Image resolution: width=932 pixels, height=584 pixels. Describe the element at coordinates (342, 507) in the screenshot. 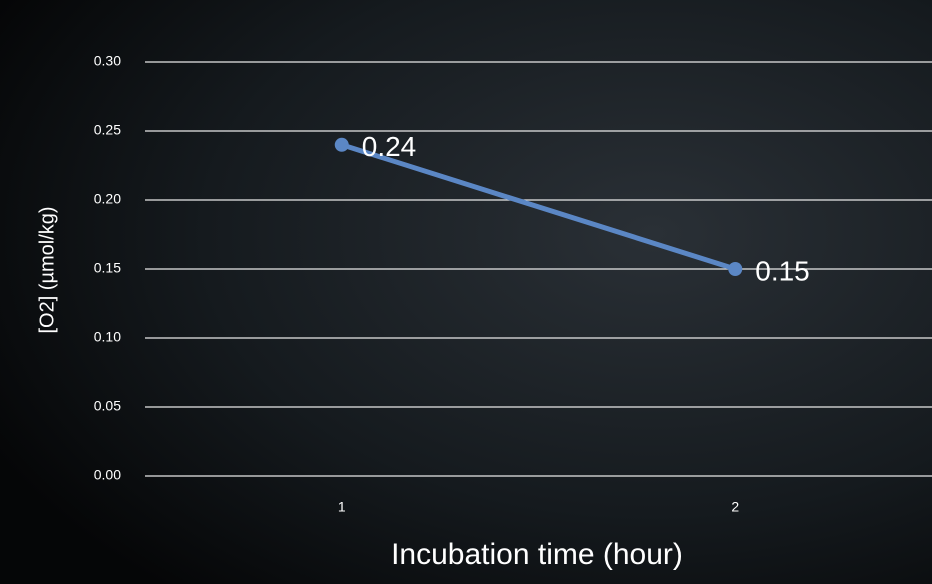

I see `x-tick-label: 1` at that location.